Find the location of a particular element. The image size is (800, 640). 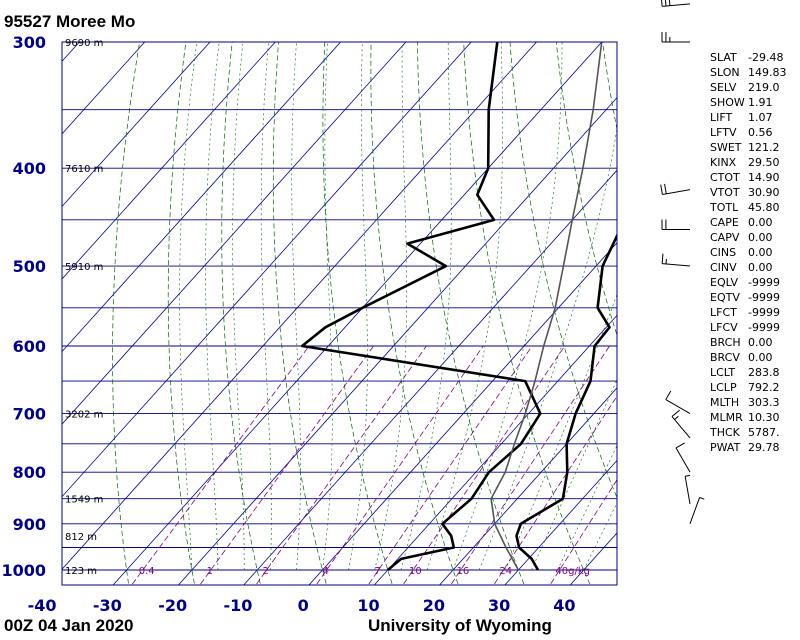

index-row: LFCV -9999 is located at coordinates (755, 327).